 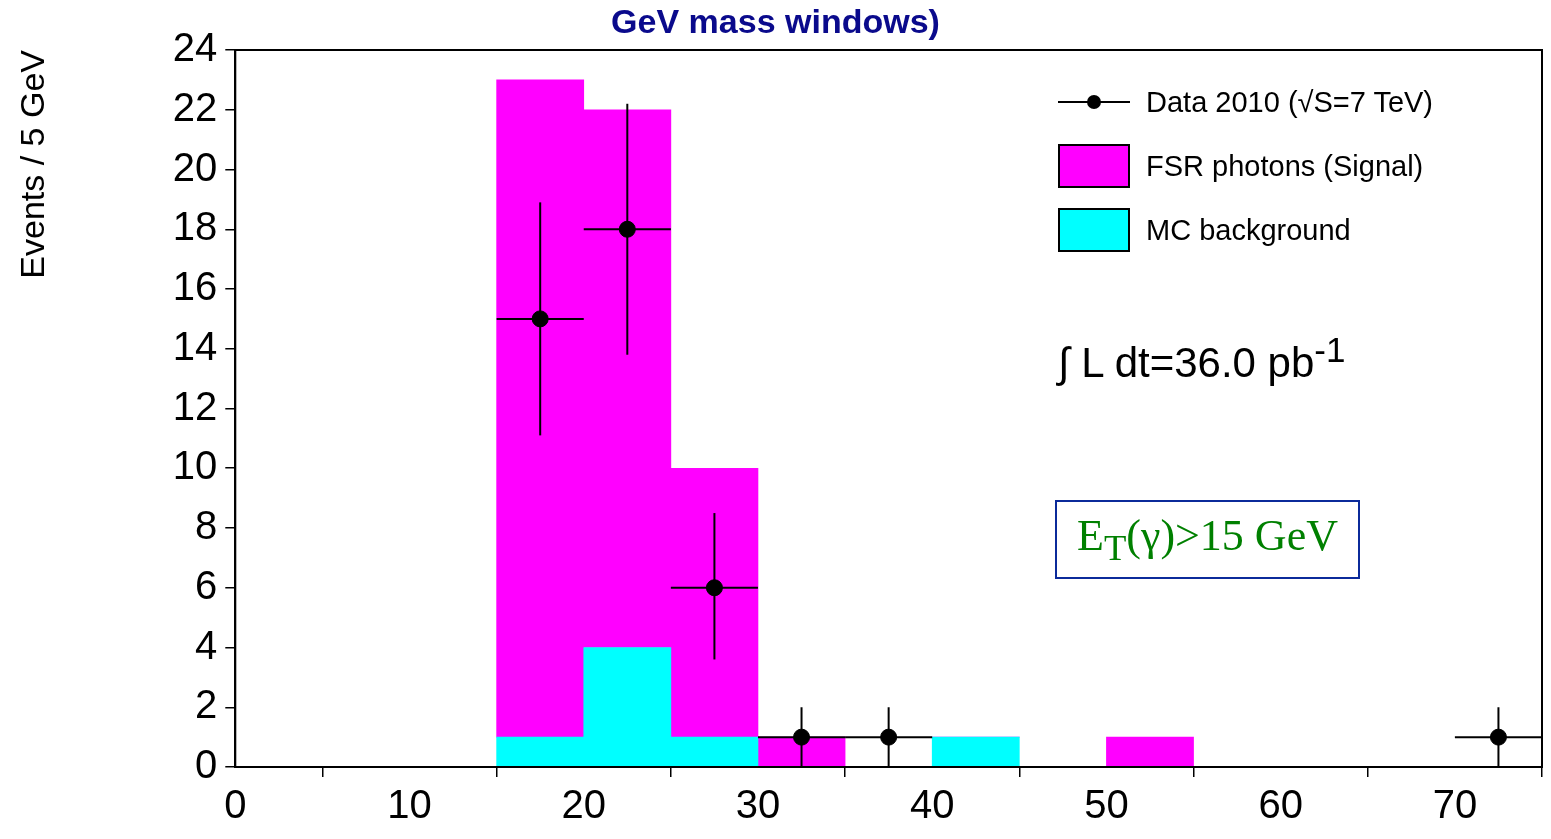 I want to click on x-tick-label: 40, so click(x=932, y=804).